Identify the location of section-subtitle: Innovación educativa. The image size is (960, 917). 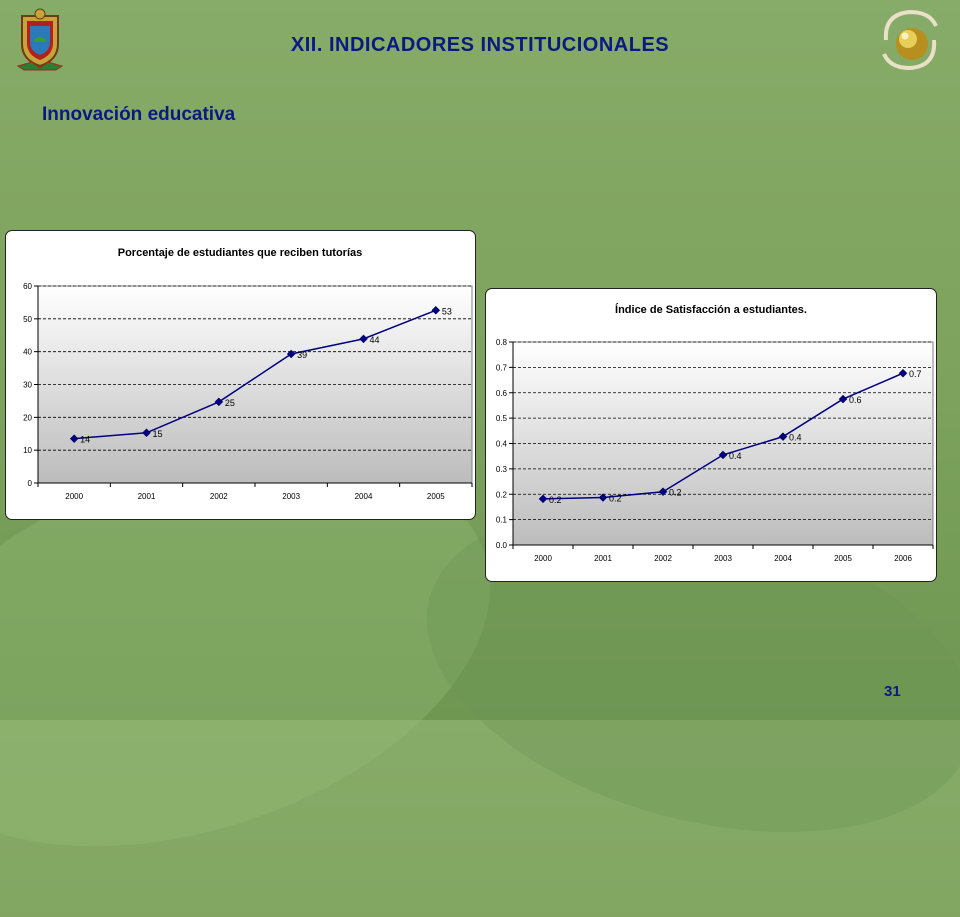
(139, 114).